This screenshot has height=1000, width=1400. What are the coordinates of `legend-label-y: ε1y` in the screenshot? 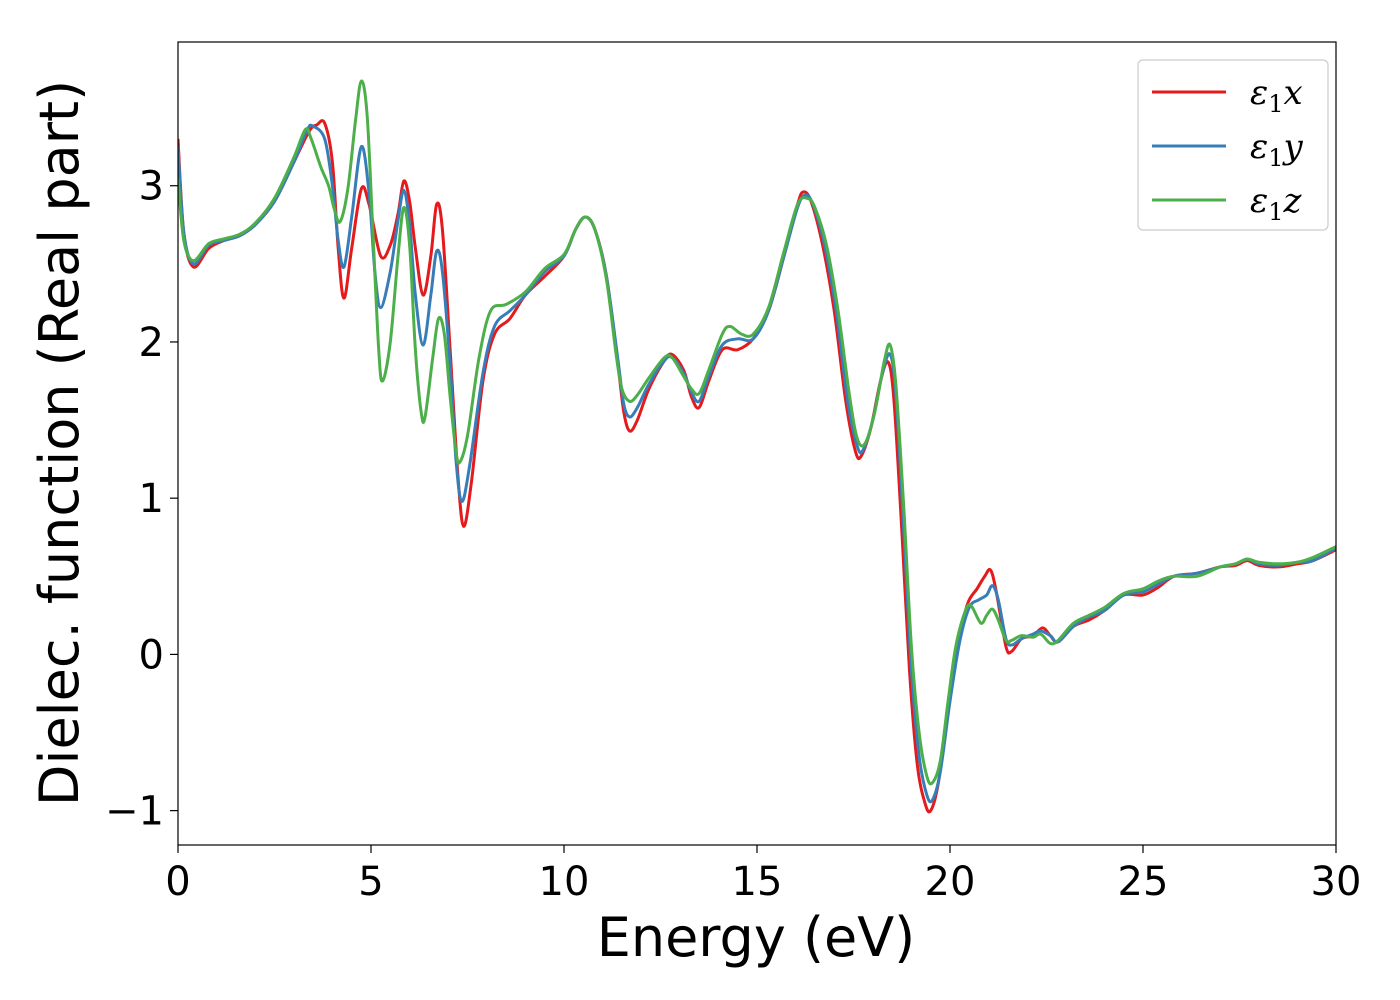 It's located at (1277, 149).